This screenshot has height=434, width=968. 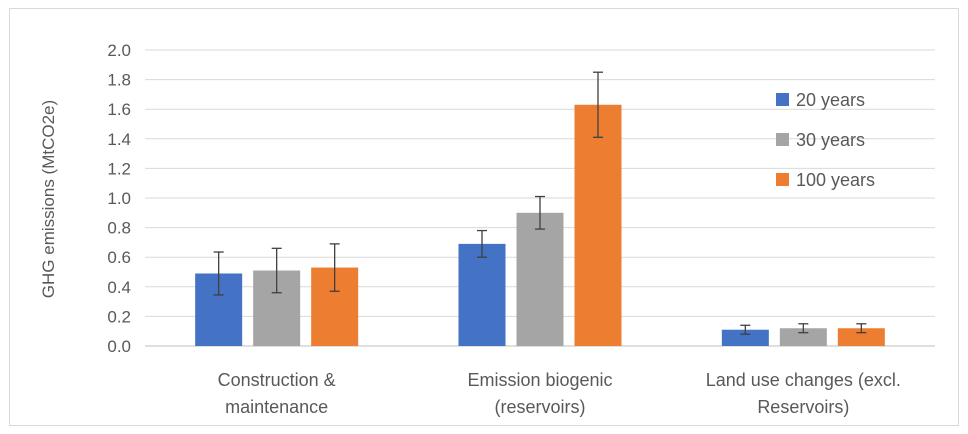 What do you see at coordinates (119, 139) in the screenshot?
I see `y-tick-label: 1.4` at bounding box center [119, 139].